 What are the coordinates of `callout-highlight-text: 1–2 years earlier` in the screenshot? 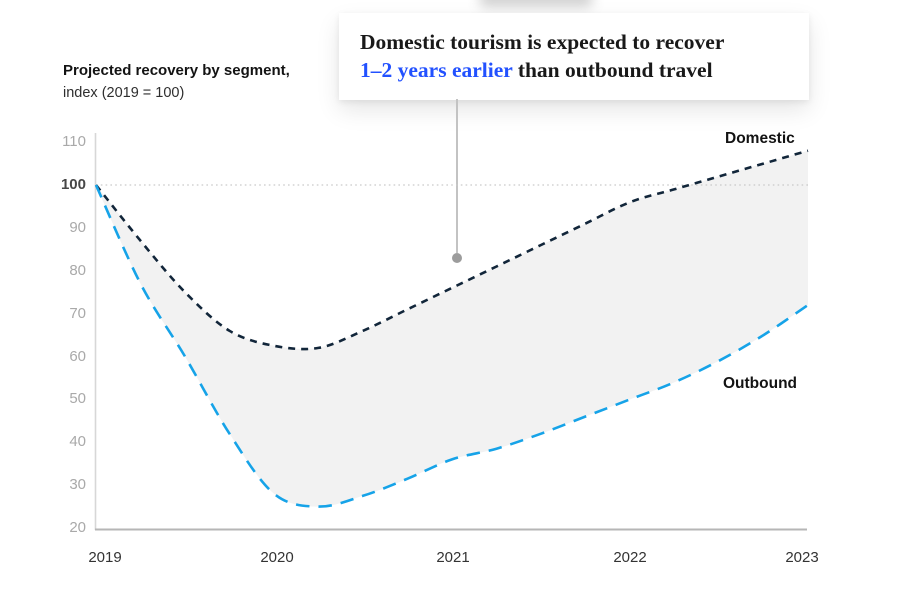 It's located at (436, 70).